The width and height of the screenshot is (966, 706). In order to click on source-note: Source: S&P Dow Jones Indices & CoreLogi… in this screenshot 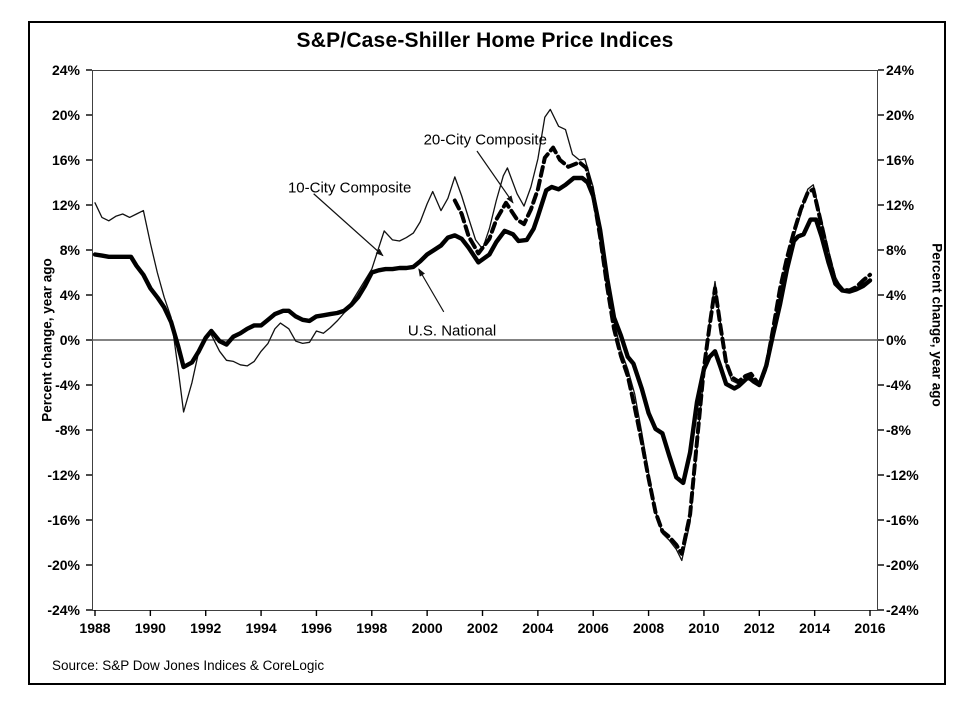, I will do `click(188, 665)`.